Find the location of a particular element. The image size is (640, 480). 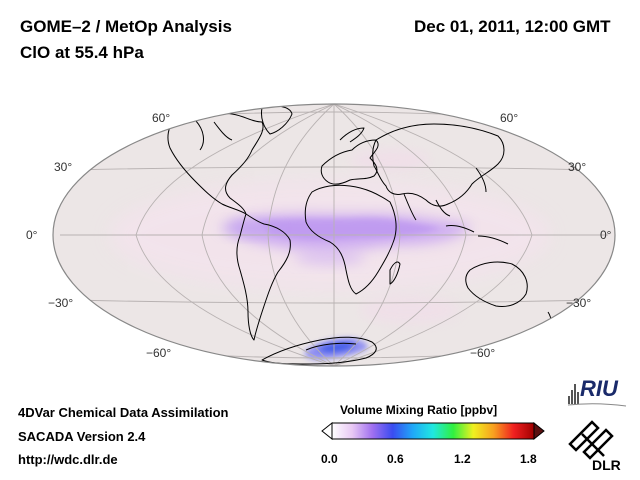

lat-label-60s-left: −60° is located at coordinates (159, 353).